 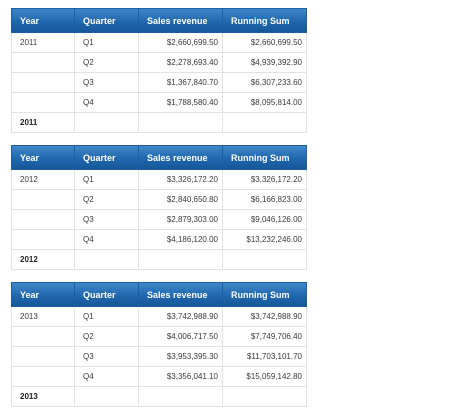 I want to click on sales-revenue-cell: $3,356,041.10, so click(x=180, y=376).